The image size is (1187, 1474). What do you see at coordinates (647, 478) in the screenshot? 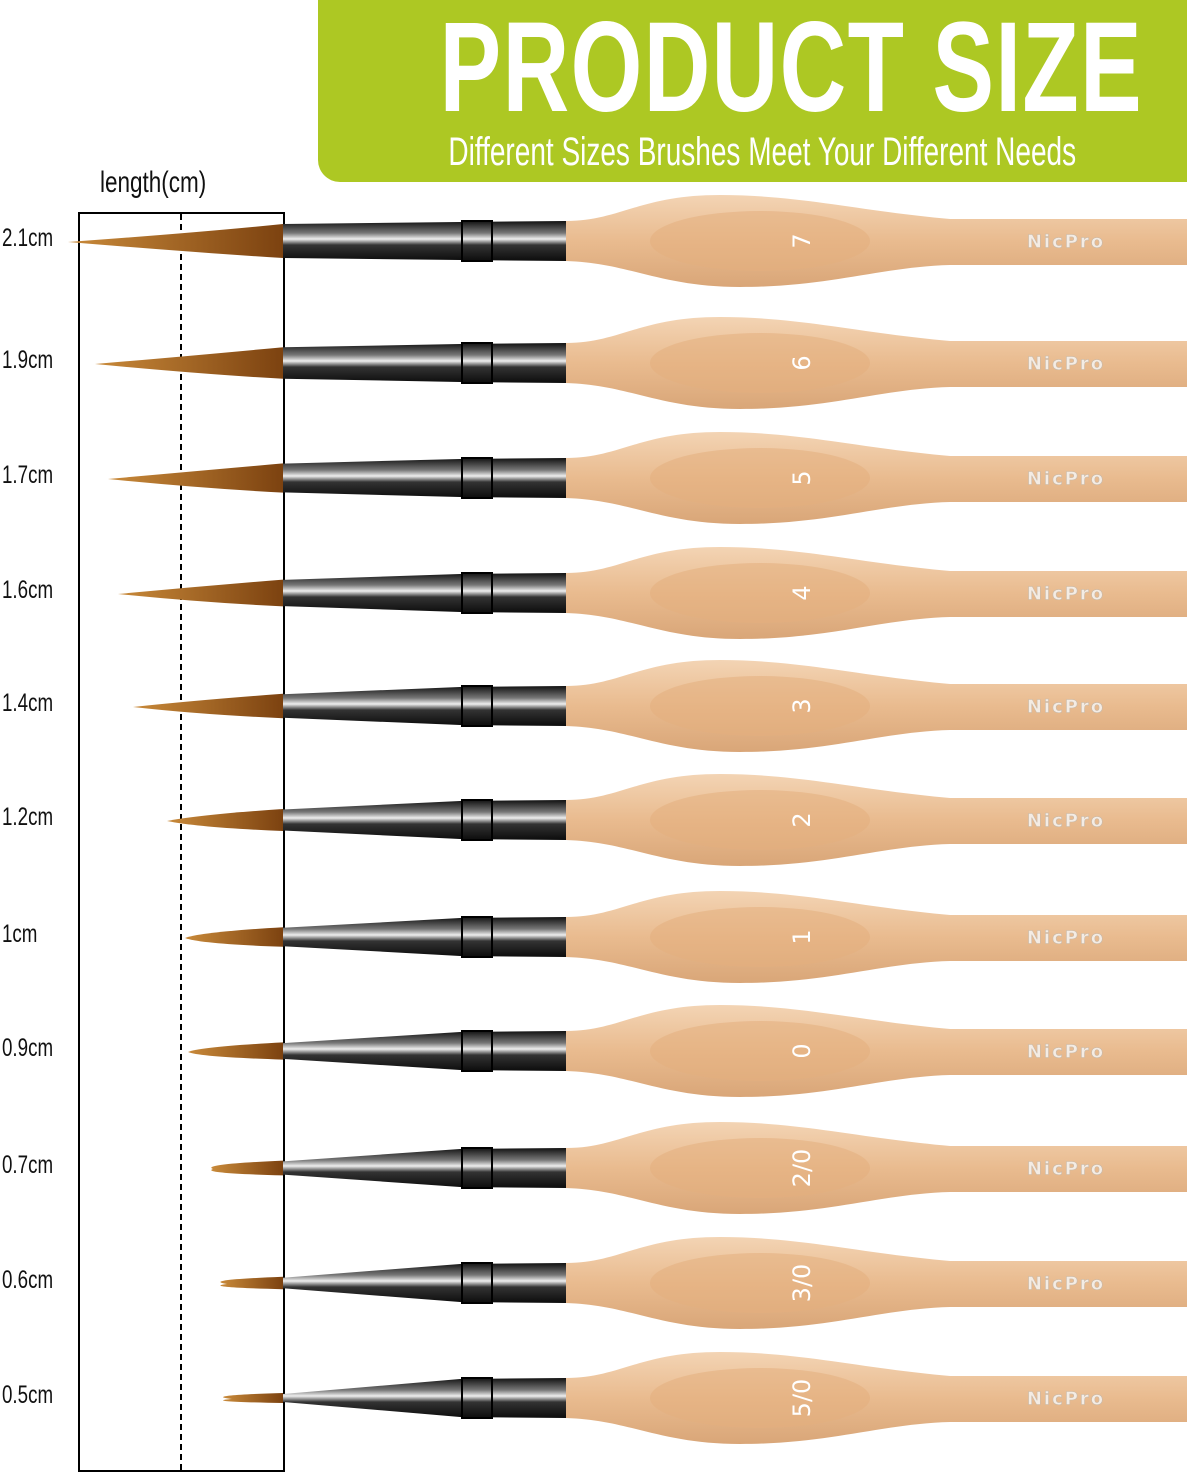
I see `brush: 5 NicPro` at bounding box center [647, 478].